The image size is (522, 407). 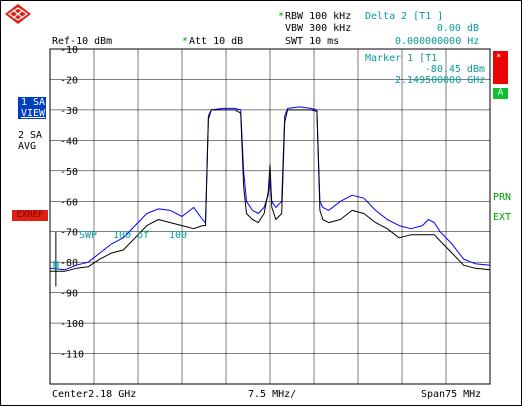 What do you see at coordinates (216, 41) in the screenshot?
I see `attenuation-label: Att 10 dB` at bounding box center [216, 41].